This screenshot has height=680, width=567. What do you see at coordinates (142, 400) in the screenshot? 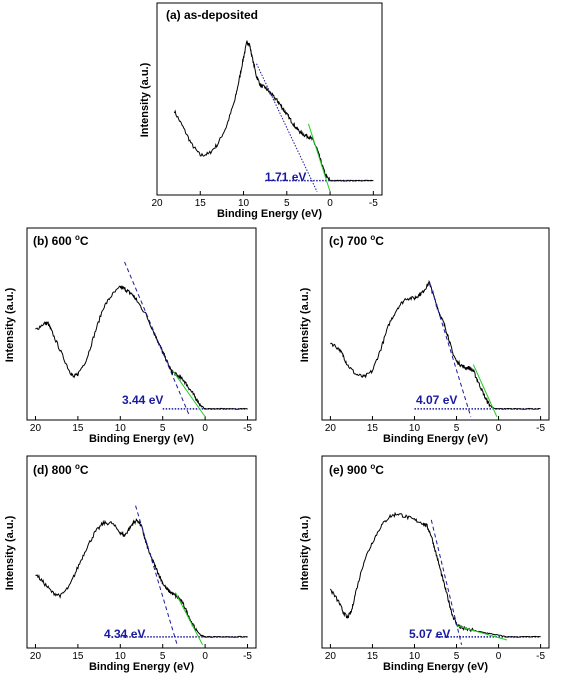
I see `band-gap-label: 3.44 eV` at bounding box center [142, 400].